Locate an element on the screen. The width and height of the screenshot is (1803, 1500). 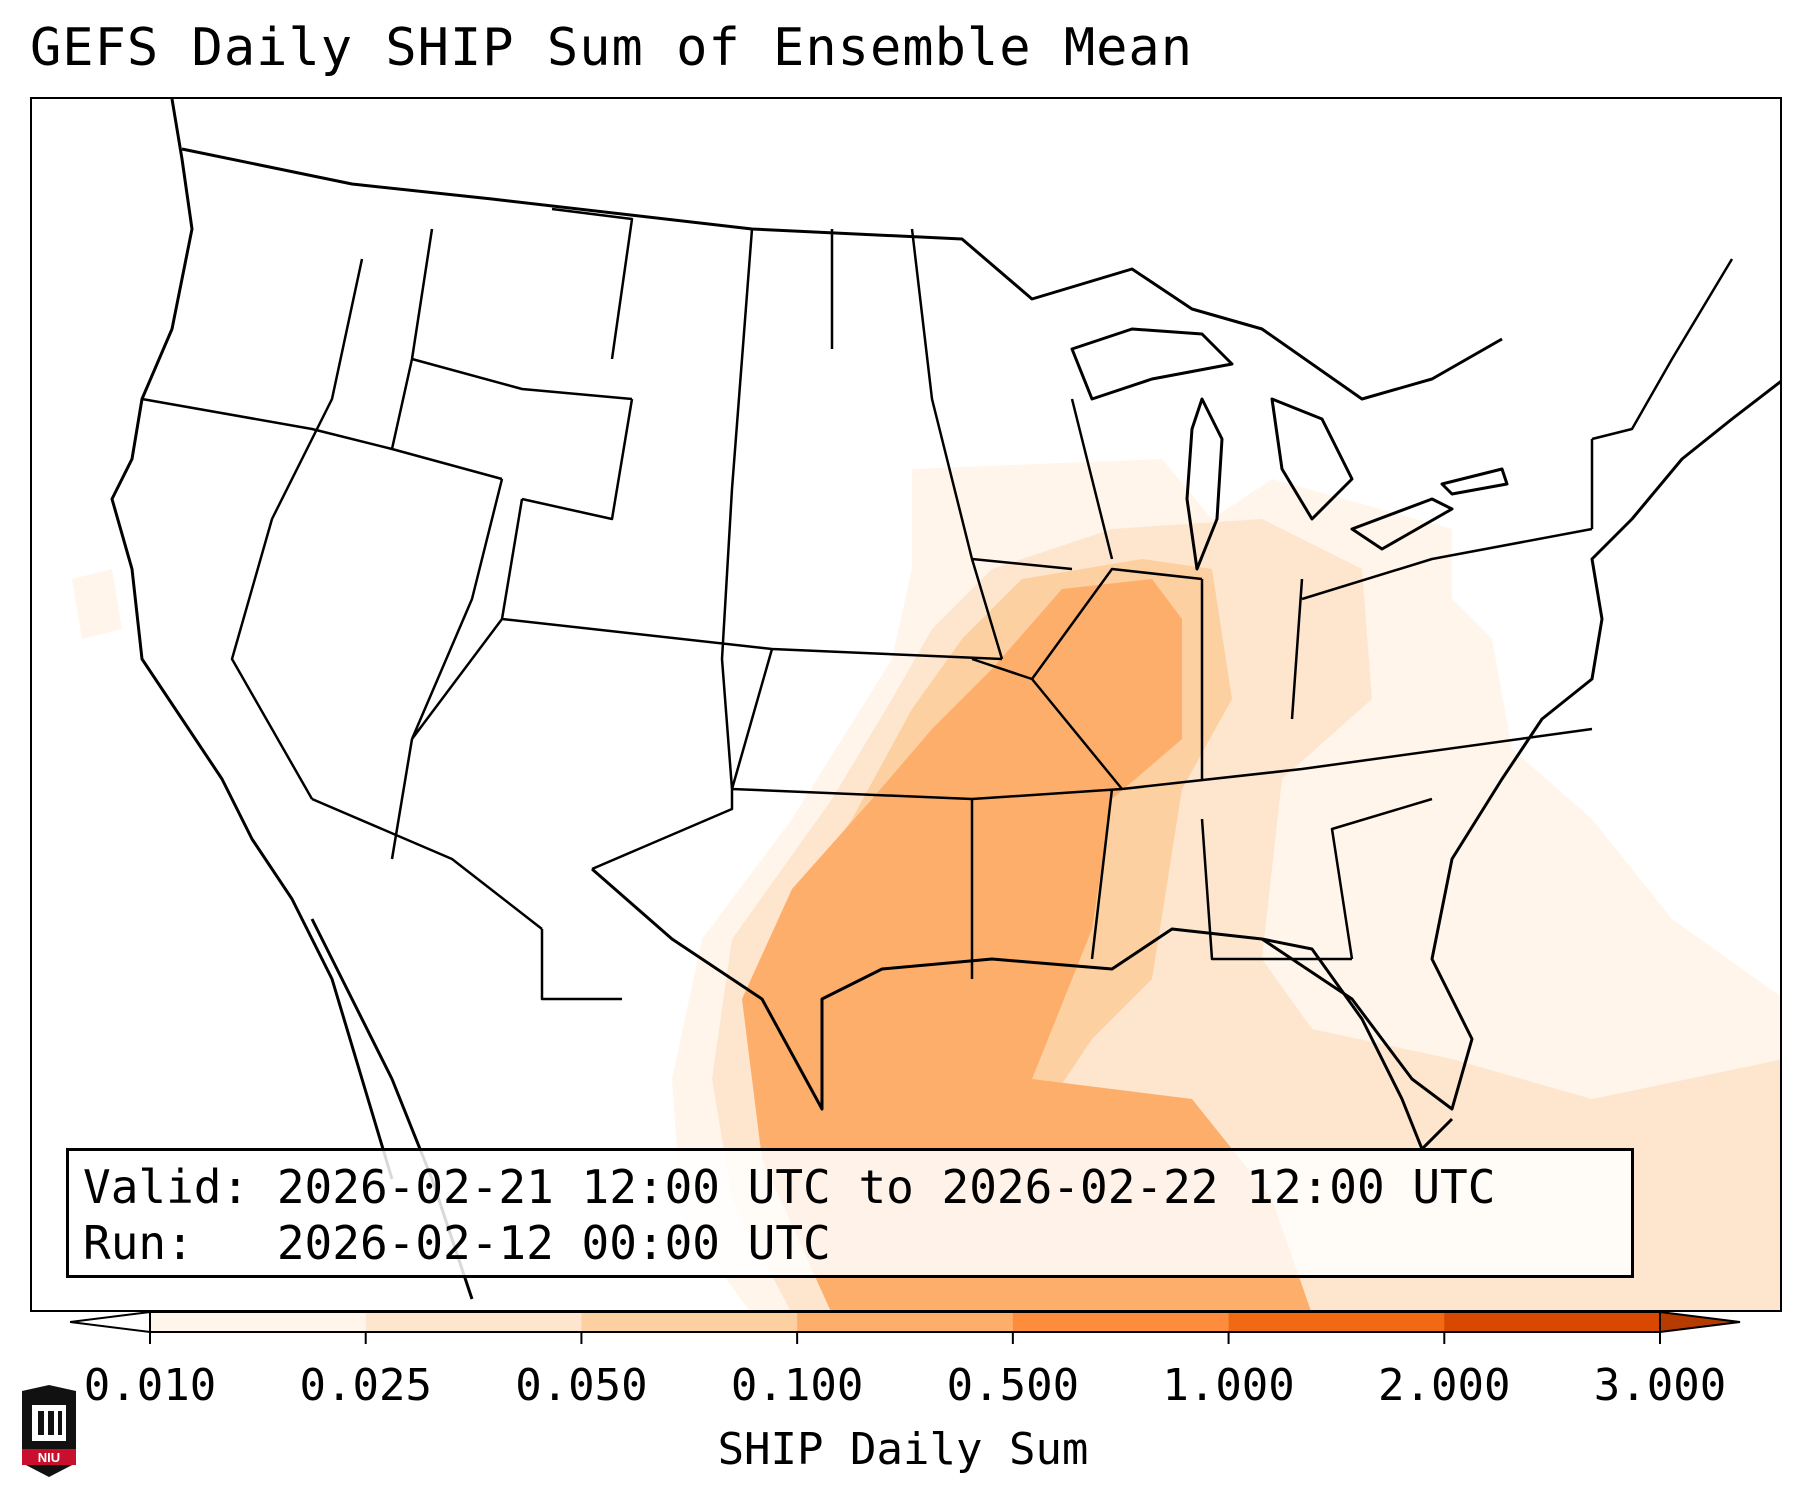
colorbar-ticks is located at coordinates (905, 1338).